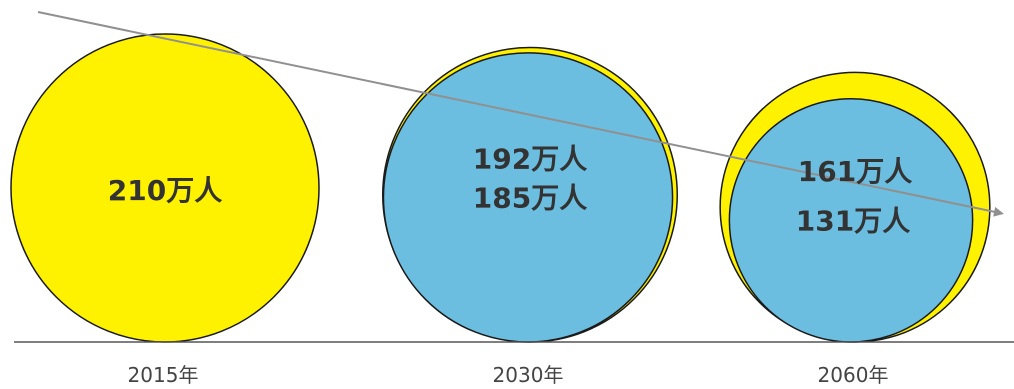 The height and width of the screenshot is (389, 1014). What do you see at coordinates (528, 375) in the screenshot?
I see `x-tick-label: 2030年` at bounding box center [528, 375].